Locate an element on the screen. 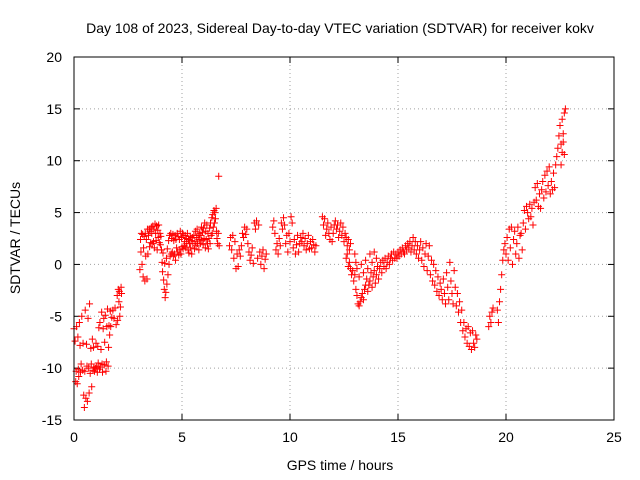  y-tick-label: -15 is located at coordinates (52, 420).